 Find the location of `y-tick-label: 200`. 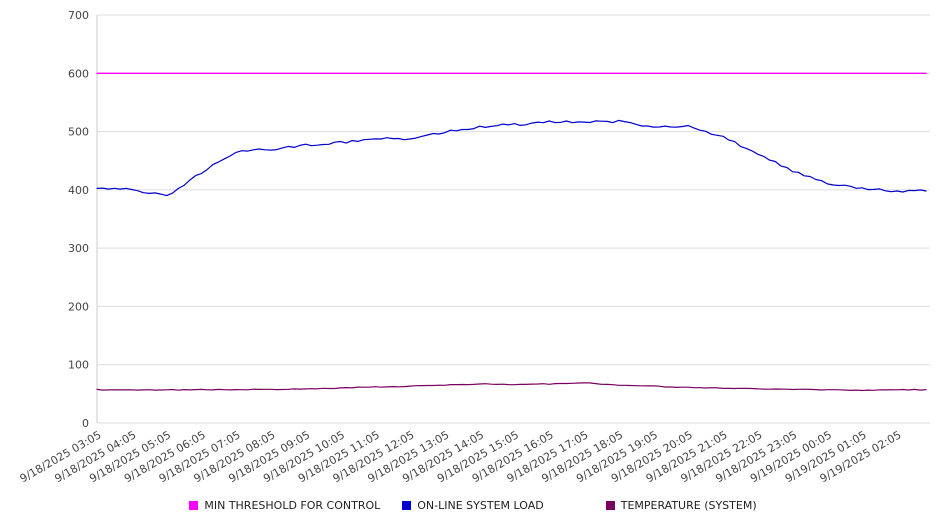

y-tick-label: 200 is located at coordinates (78, 306).